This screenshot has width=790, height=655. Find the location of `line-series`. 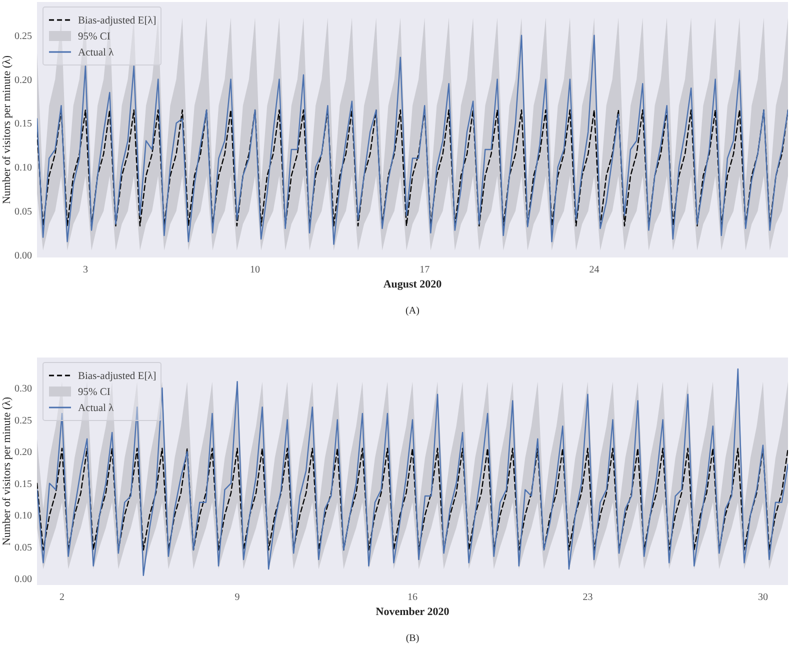

line-series is located at coordinates (412, 499).